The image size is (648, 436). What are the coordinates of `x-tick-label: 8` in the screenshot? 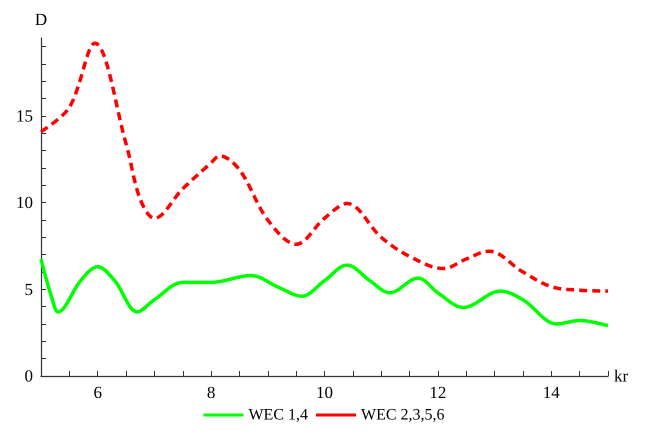 It's located at (211, 392).